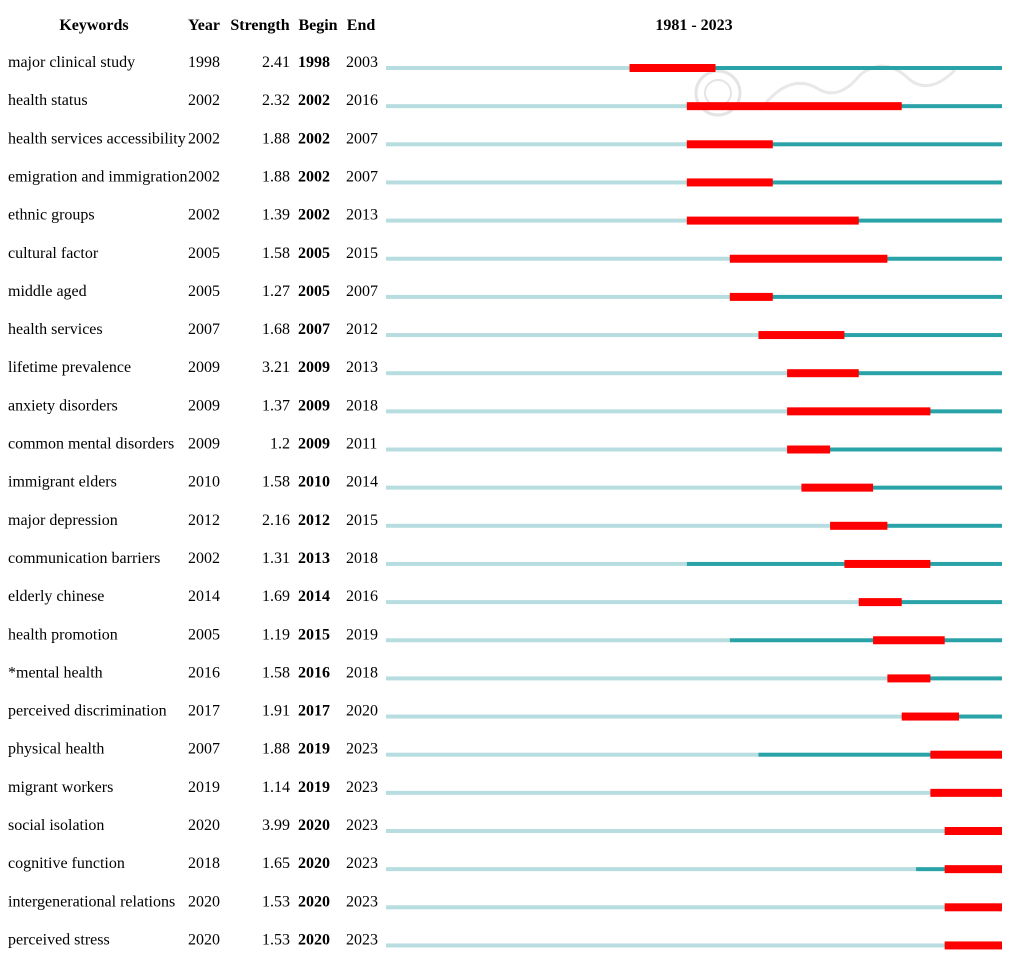 This screenshot has width=1017, height=954. I want to click on burst-row: perceived discrimination 2017 1.91 2017 2020, so click(505, 712).